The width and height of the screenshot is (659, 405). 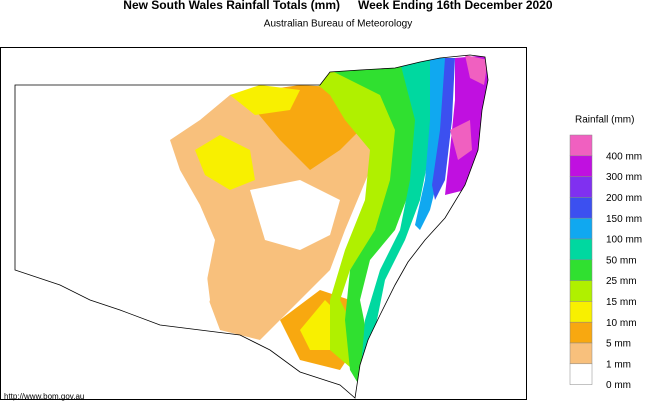 What do you see at coordinates (618, 385) in the screenshot?
I see `legend-label: 0 mm` at bounding box center [618, 385].